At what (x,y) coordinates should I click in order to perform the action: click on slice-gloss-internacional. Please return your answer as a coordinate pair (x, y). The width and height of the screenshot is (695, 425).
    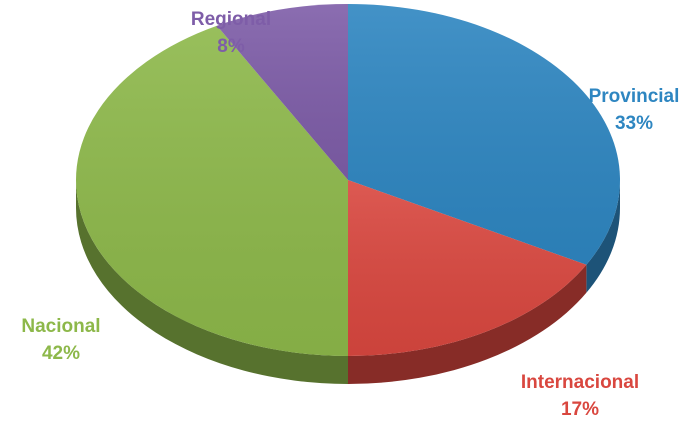
    Looking at the image, I should click on (467, 268).